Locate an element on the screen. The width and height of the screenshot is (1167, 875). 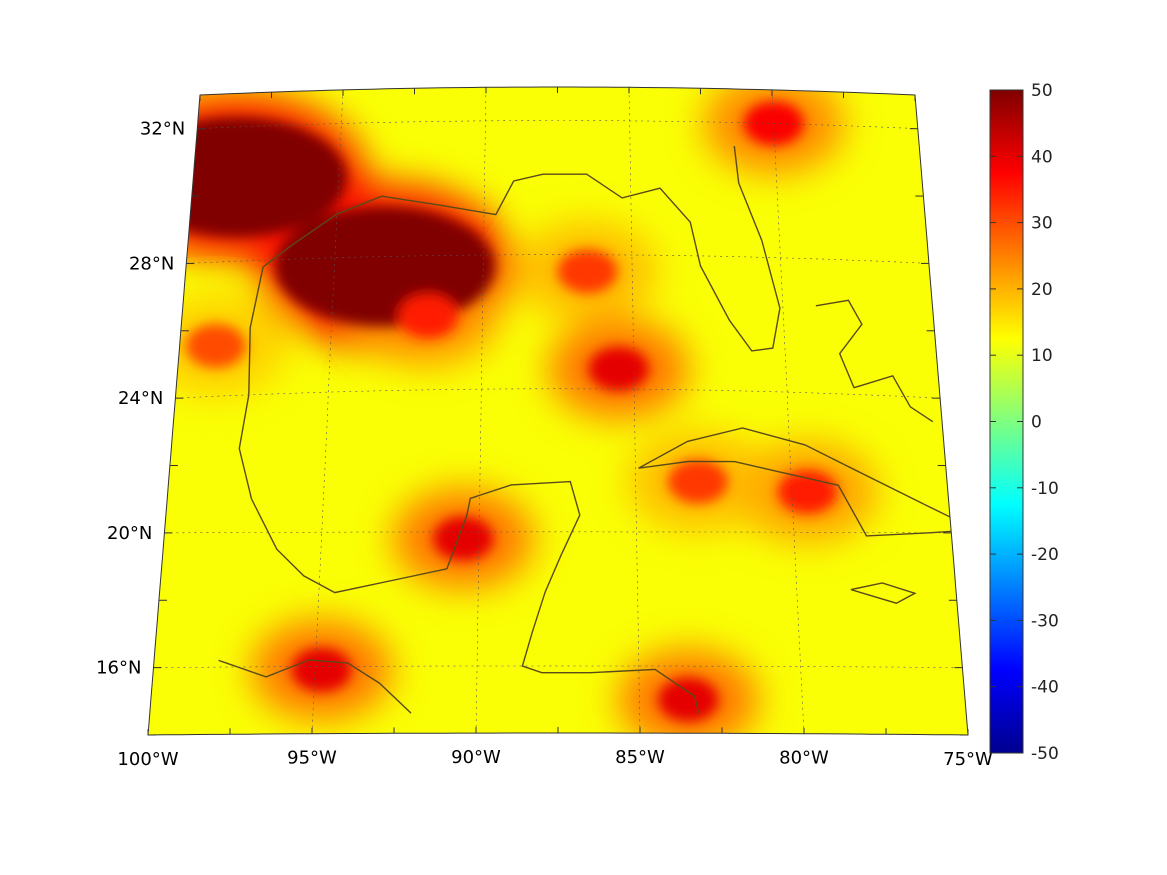
longitude-labels: 100°W 95°W 90°W 85°W 80°W 75°W is located at coordinates (555, 758).